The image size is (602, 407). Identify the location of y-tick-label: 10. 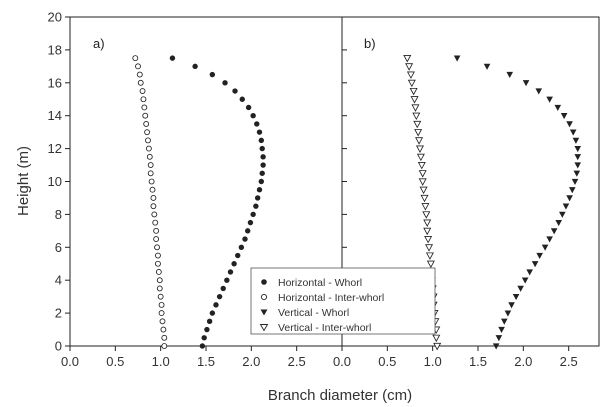
(55, 181).